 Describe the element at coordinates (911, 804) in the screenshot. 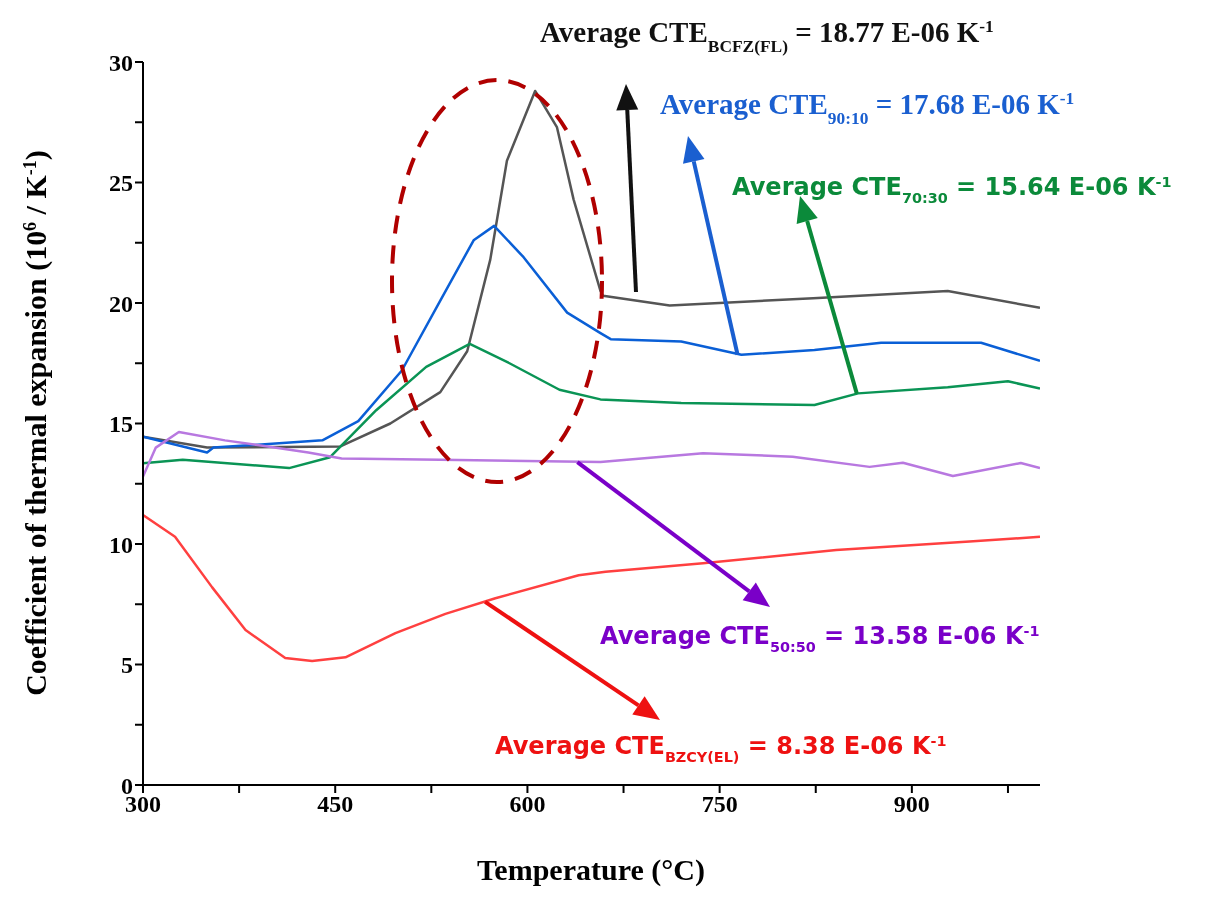

I see `x-tick-label: 900` at that location.